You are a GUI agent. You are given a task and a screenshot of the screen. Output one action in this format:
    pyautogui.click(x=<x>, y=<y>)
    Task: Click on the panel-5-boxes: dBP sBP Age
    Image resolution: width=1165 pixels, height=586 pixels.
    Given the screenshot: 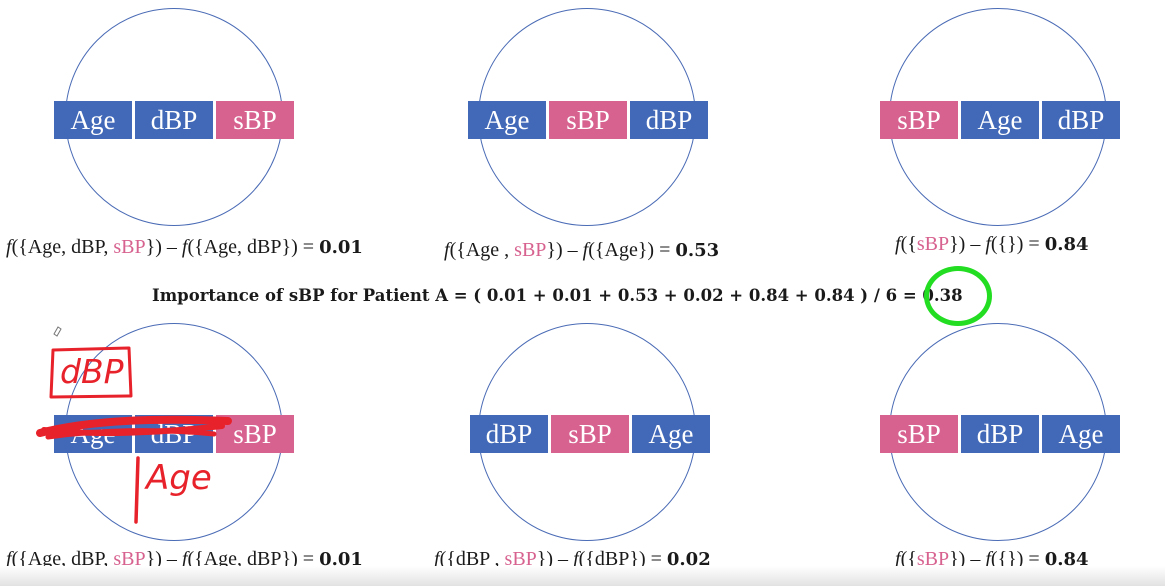 What is the action you would take?
    pyautogui.click(x=590, y=434)
    